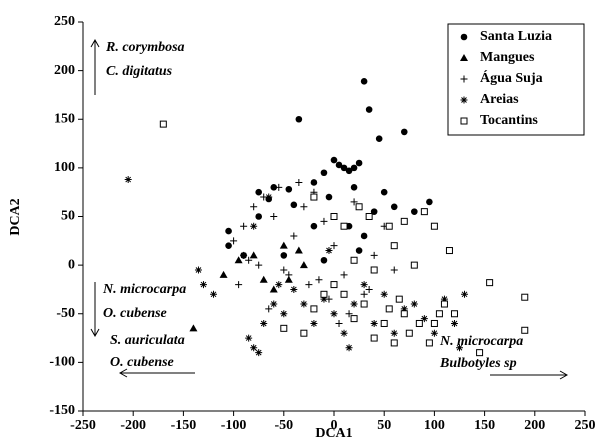  Describe the element at coordinates (135, 313) in the screenshot. I see `annotation: O. cubense` at that location.